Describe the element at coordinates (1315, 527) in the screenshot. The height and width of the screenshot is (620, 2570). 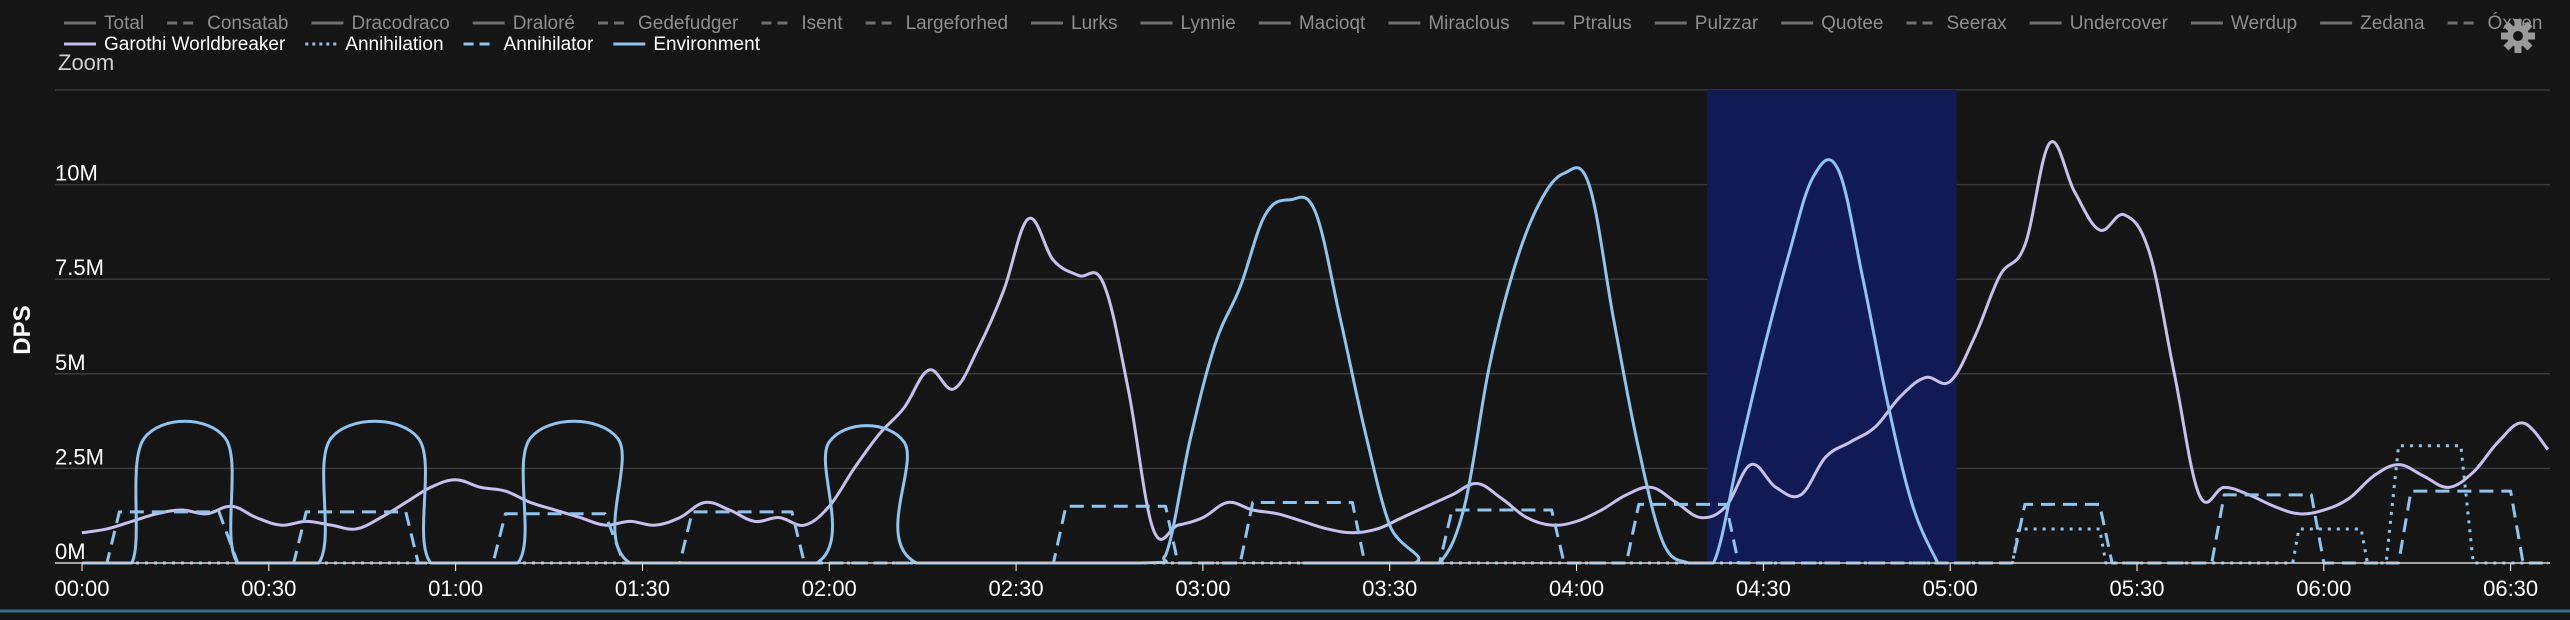
I see `series-line` at that location.